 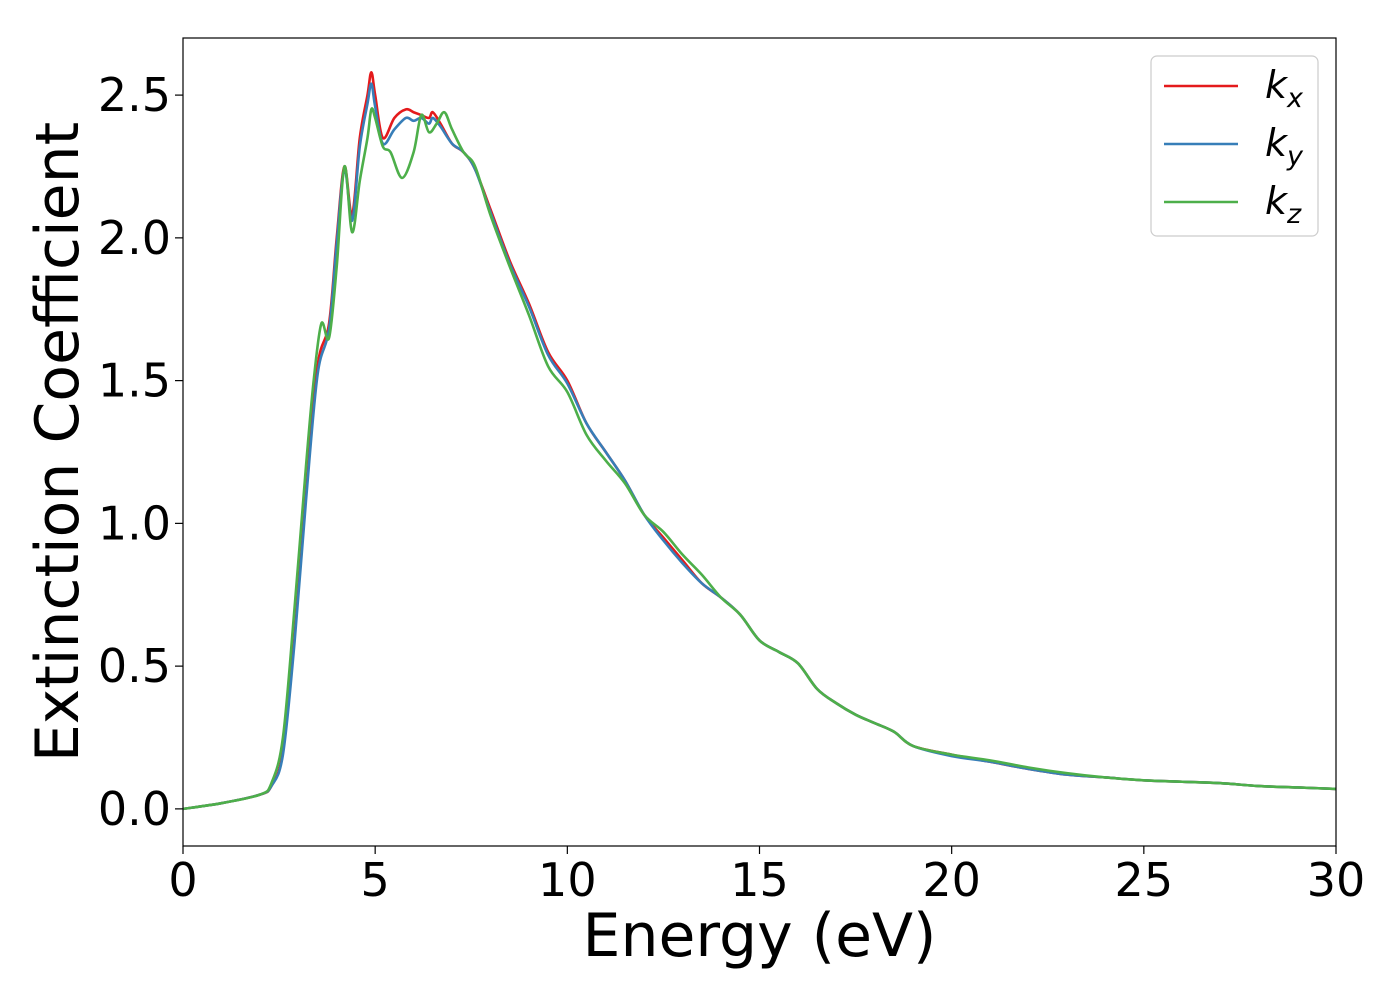 I want to click on legend-label-subscript: x, so click(x=1295, y=98).